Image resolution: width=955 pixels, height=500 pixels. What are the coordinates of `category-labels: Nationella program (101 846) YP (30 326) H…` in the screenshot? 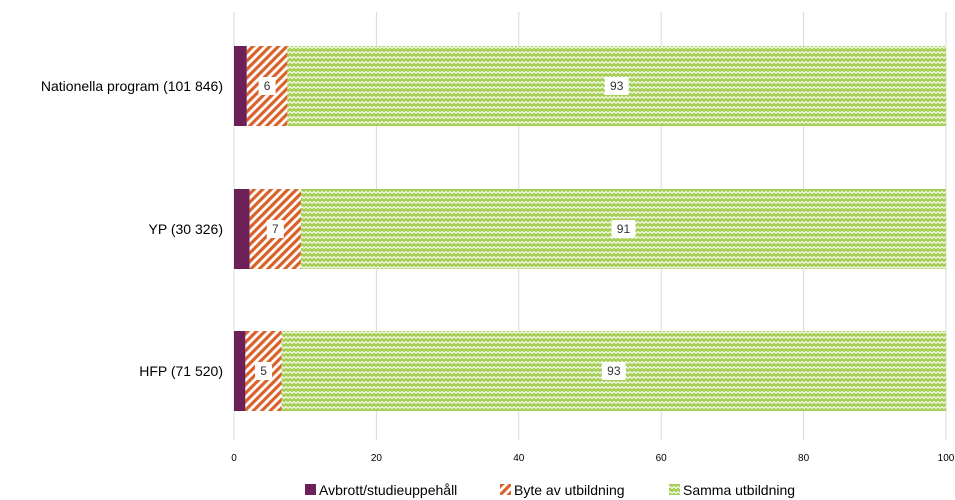 It's located at (132, 228).